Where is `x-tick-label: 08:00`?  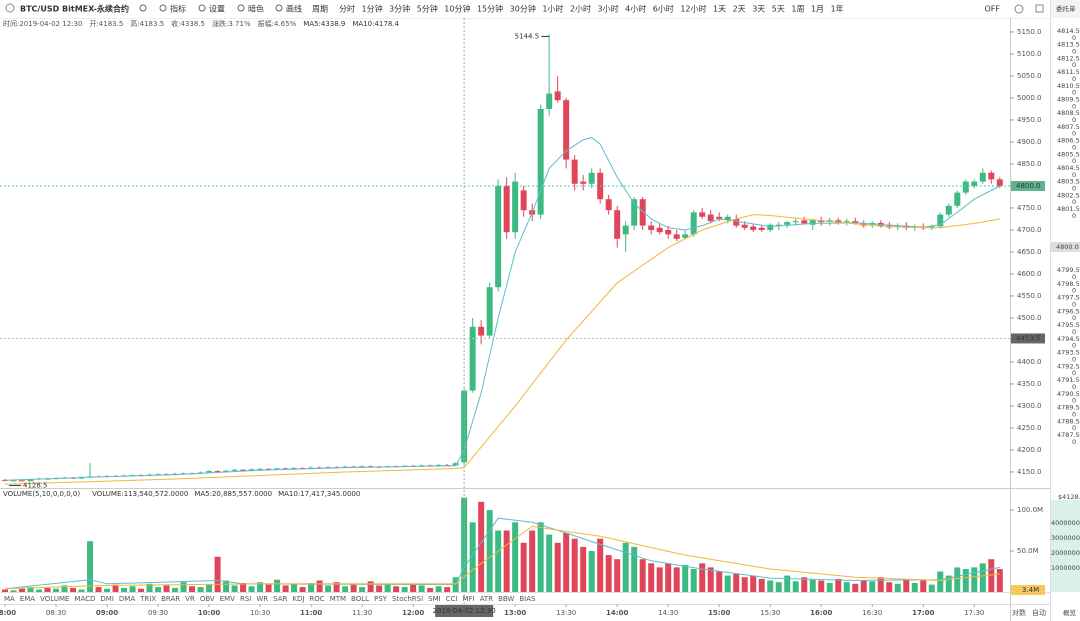
x-tick-label: 08:00 is located at coordinates (8, 613).